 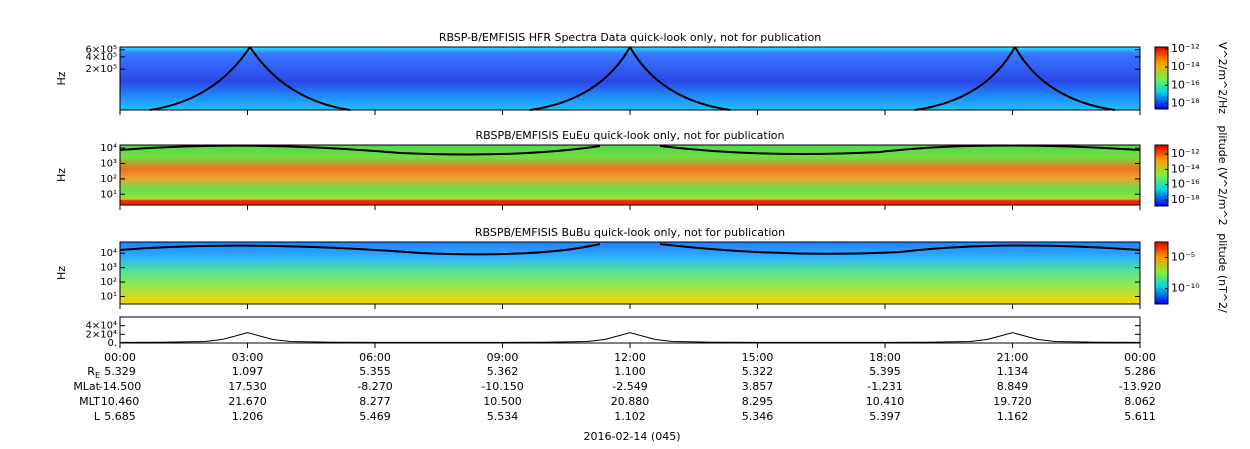 I want to click on y-tick-label: 6×10⁵, so click(x=101, y=50).